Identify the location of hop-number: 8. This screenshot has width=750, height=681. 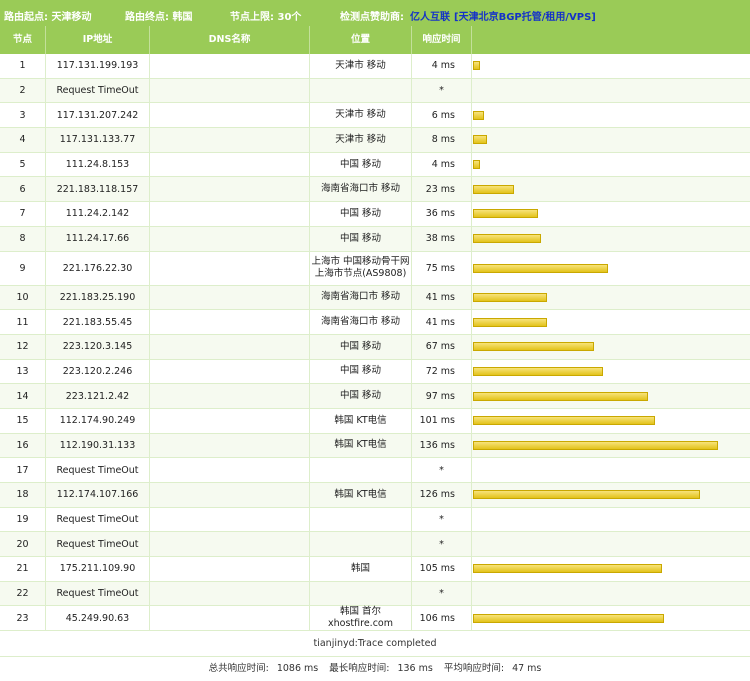
(23, 238).